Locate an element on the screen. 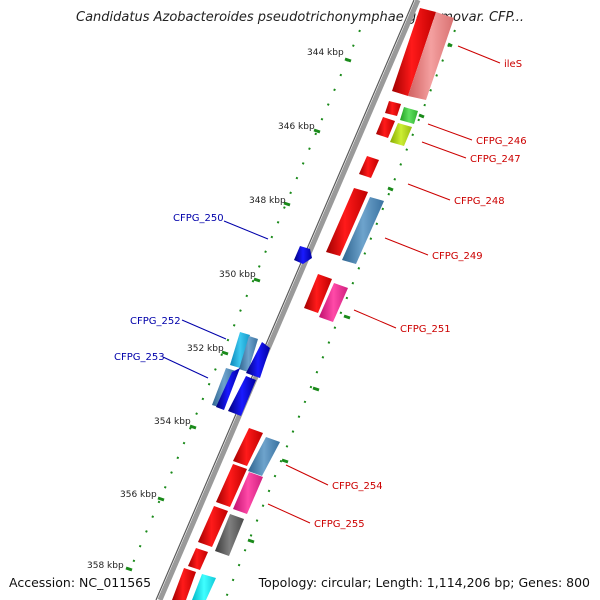 This screenshot has width=600, height=600. tick-label: 348 kbp is located at coordinates (267, 201).